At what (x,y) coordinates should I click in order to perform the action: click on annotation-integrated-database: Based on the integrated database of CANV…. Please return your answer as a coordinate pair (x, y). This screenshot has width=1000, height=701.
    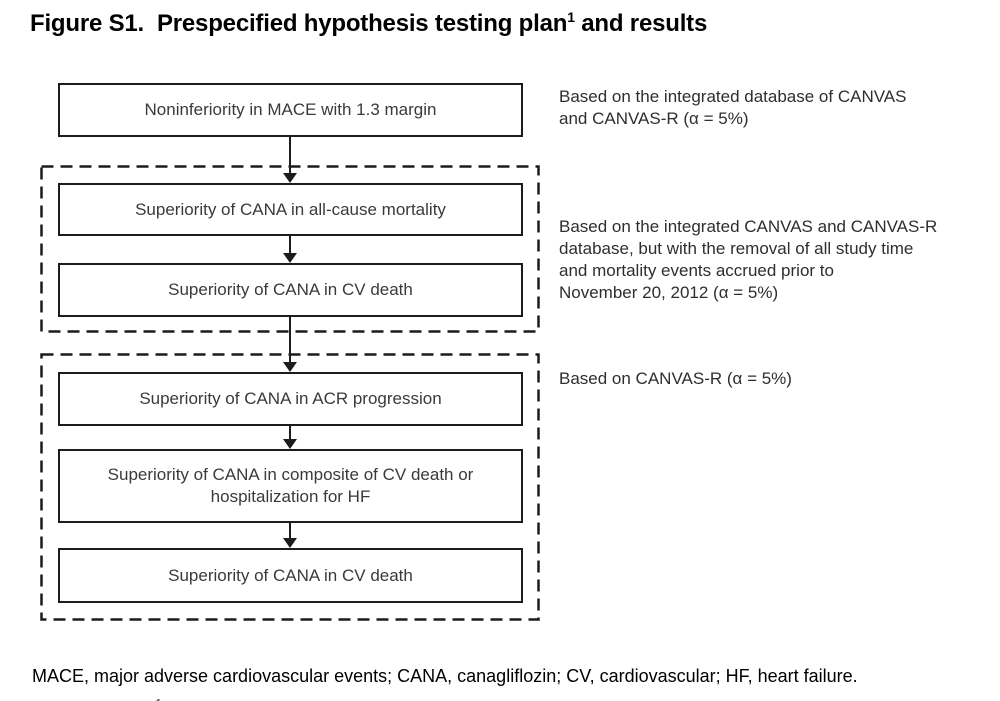
    Looking at the image, I should click on (769, 108).